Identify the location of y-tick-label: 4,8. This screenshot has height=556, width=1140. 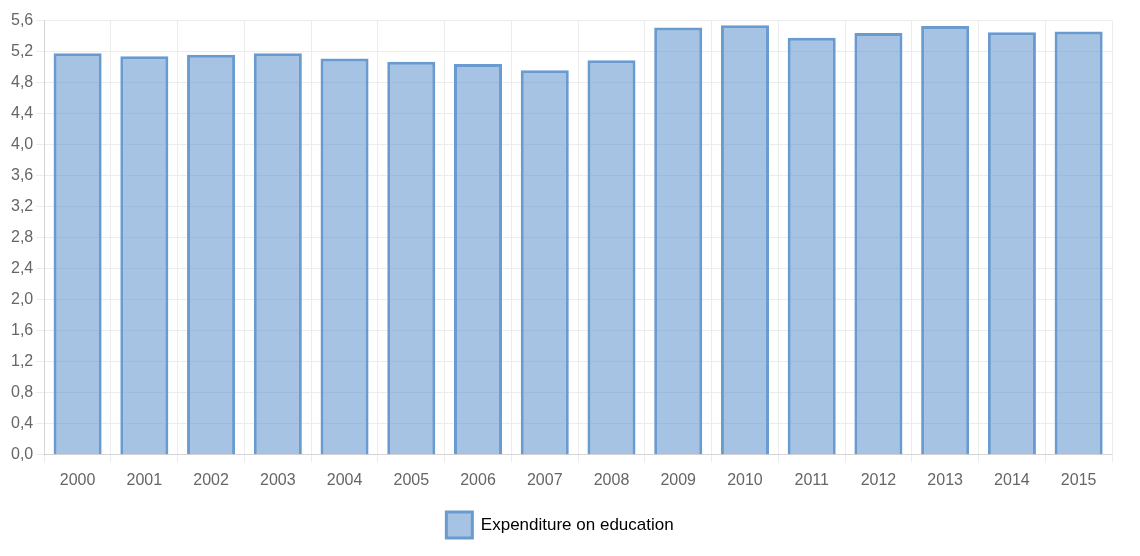
(22, 82).